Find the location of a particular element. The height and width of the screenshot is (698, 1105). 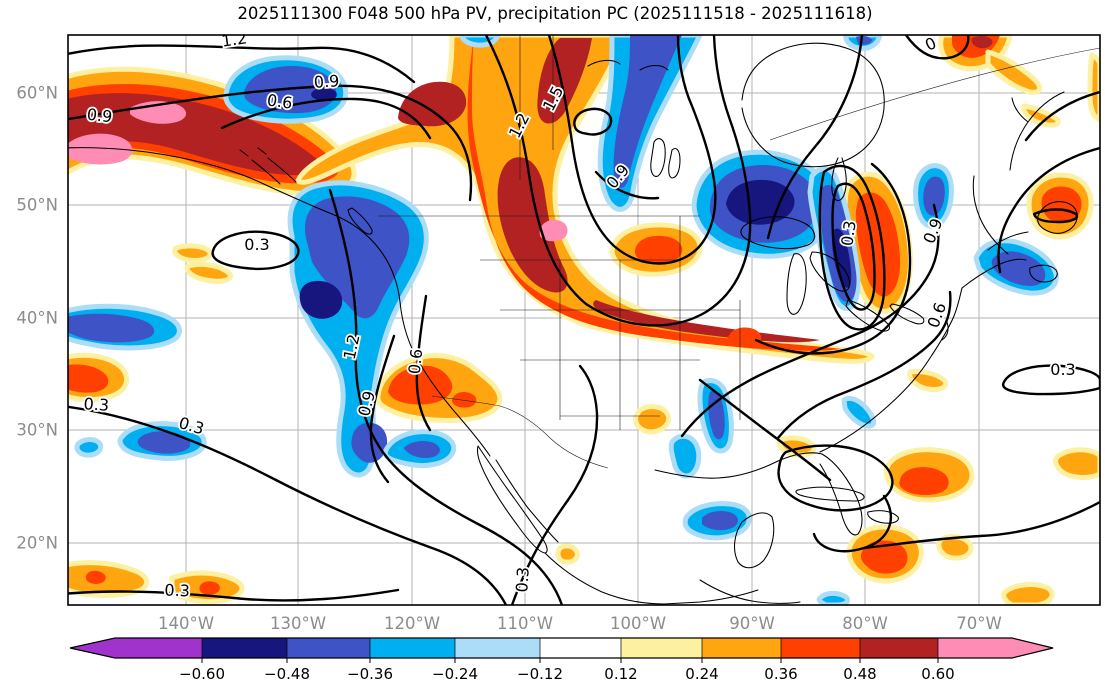

lat-tick-label: 50°N is located at coordinates (37, 205).